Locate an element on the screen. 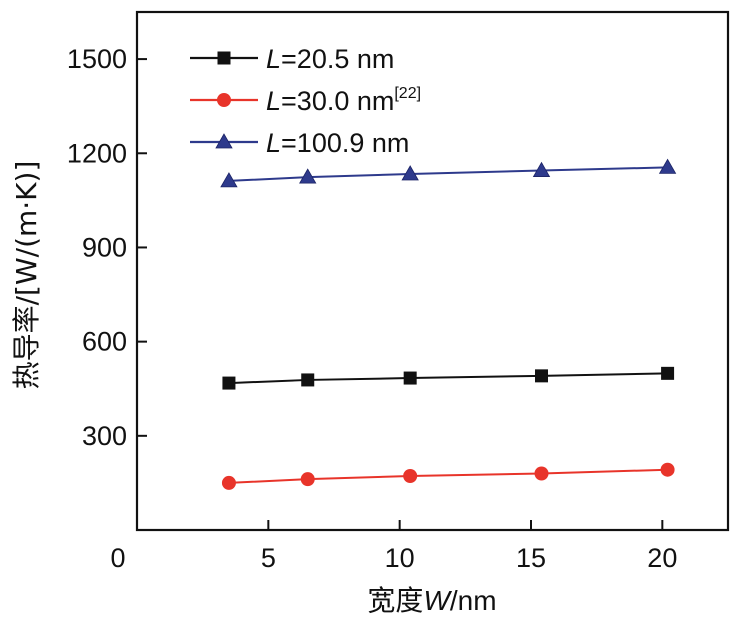  y-tick-label: 300 is located at coordinates (104, 436).